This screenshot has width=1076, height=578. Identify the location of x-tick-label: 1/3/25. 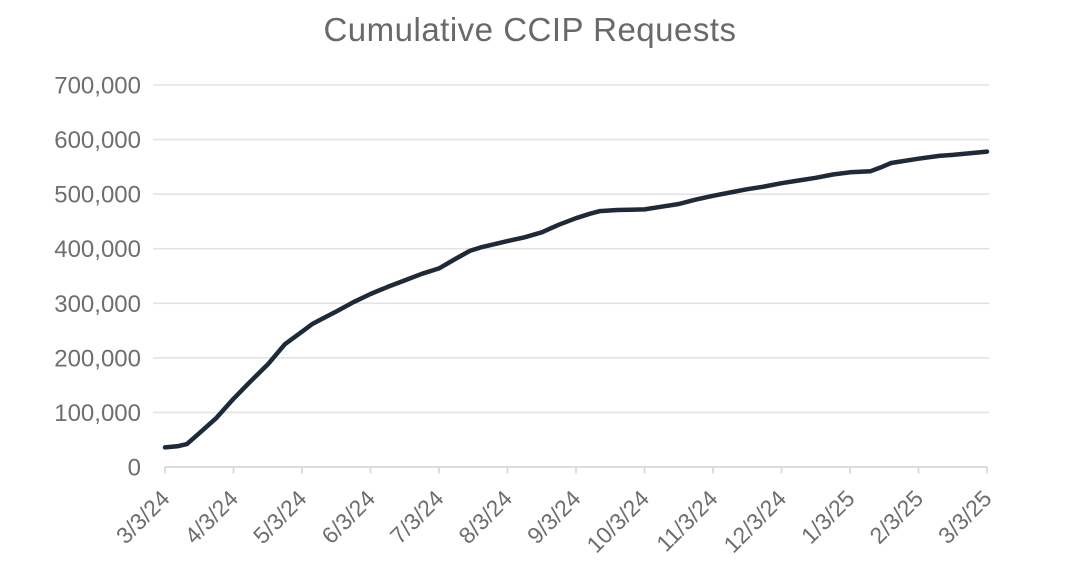
(828, 517).